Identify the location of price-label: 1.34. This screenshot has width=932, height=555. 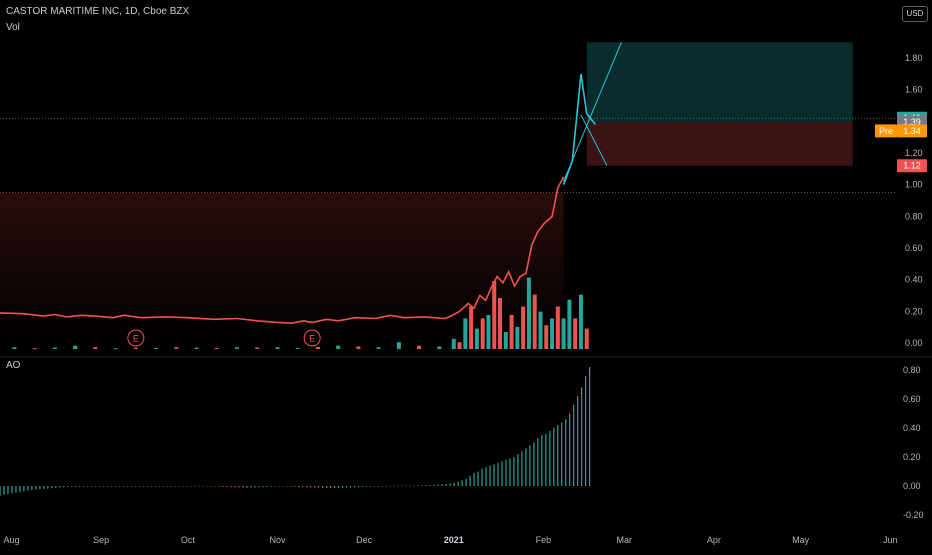
(912, 131).